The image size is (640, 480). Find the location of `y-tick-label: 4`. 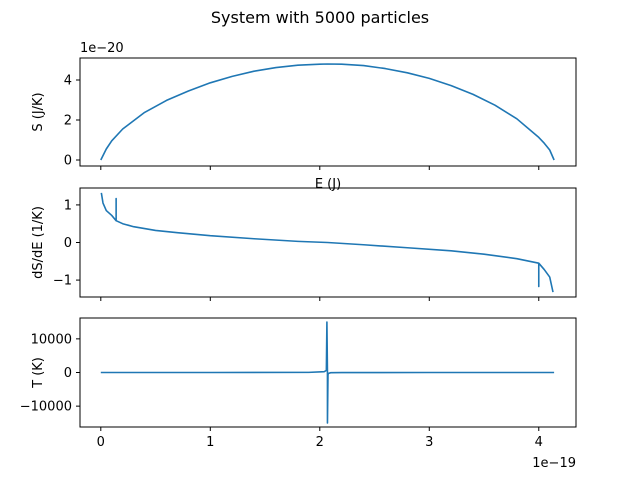

y-tick-label: 4 is located at coordinates (68, 81).